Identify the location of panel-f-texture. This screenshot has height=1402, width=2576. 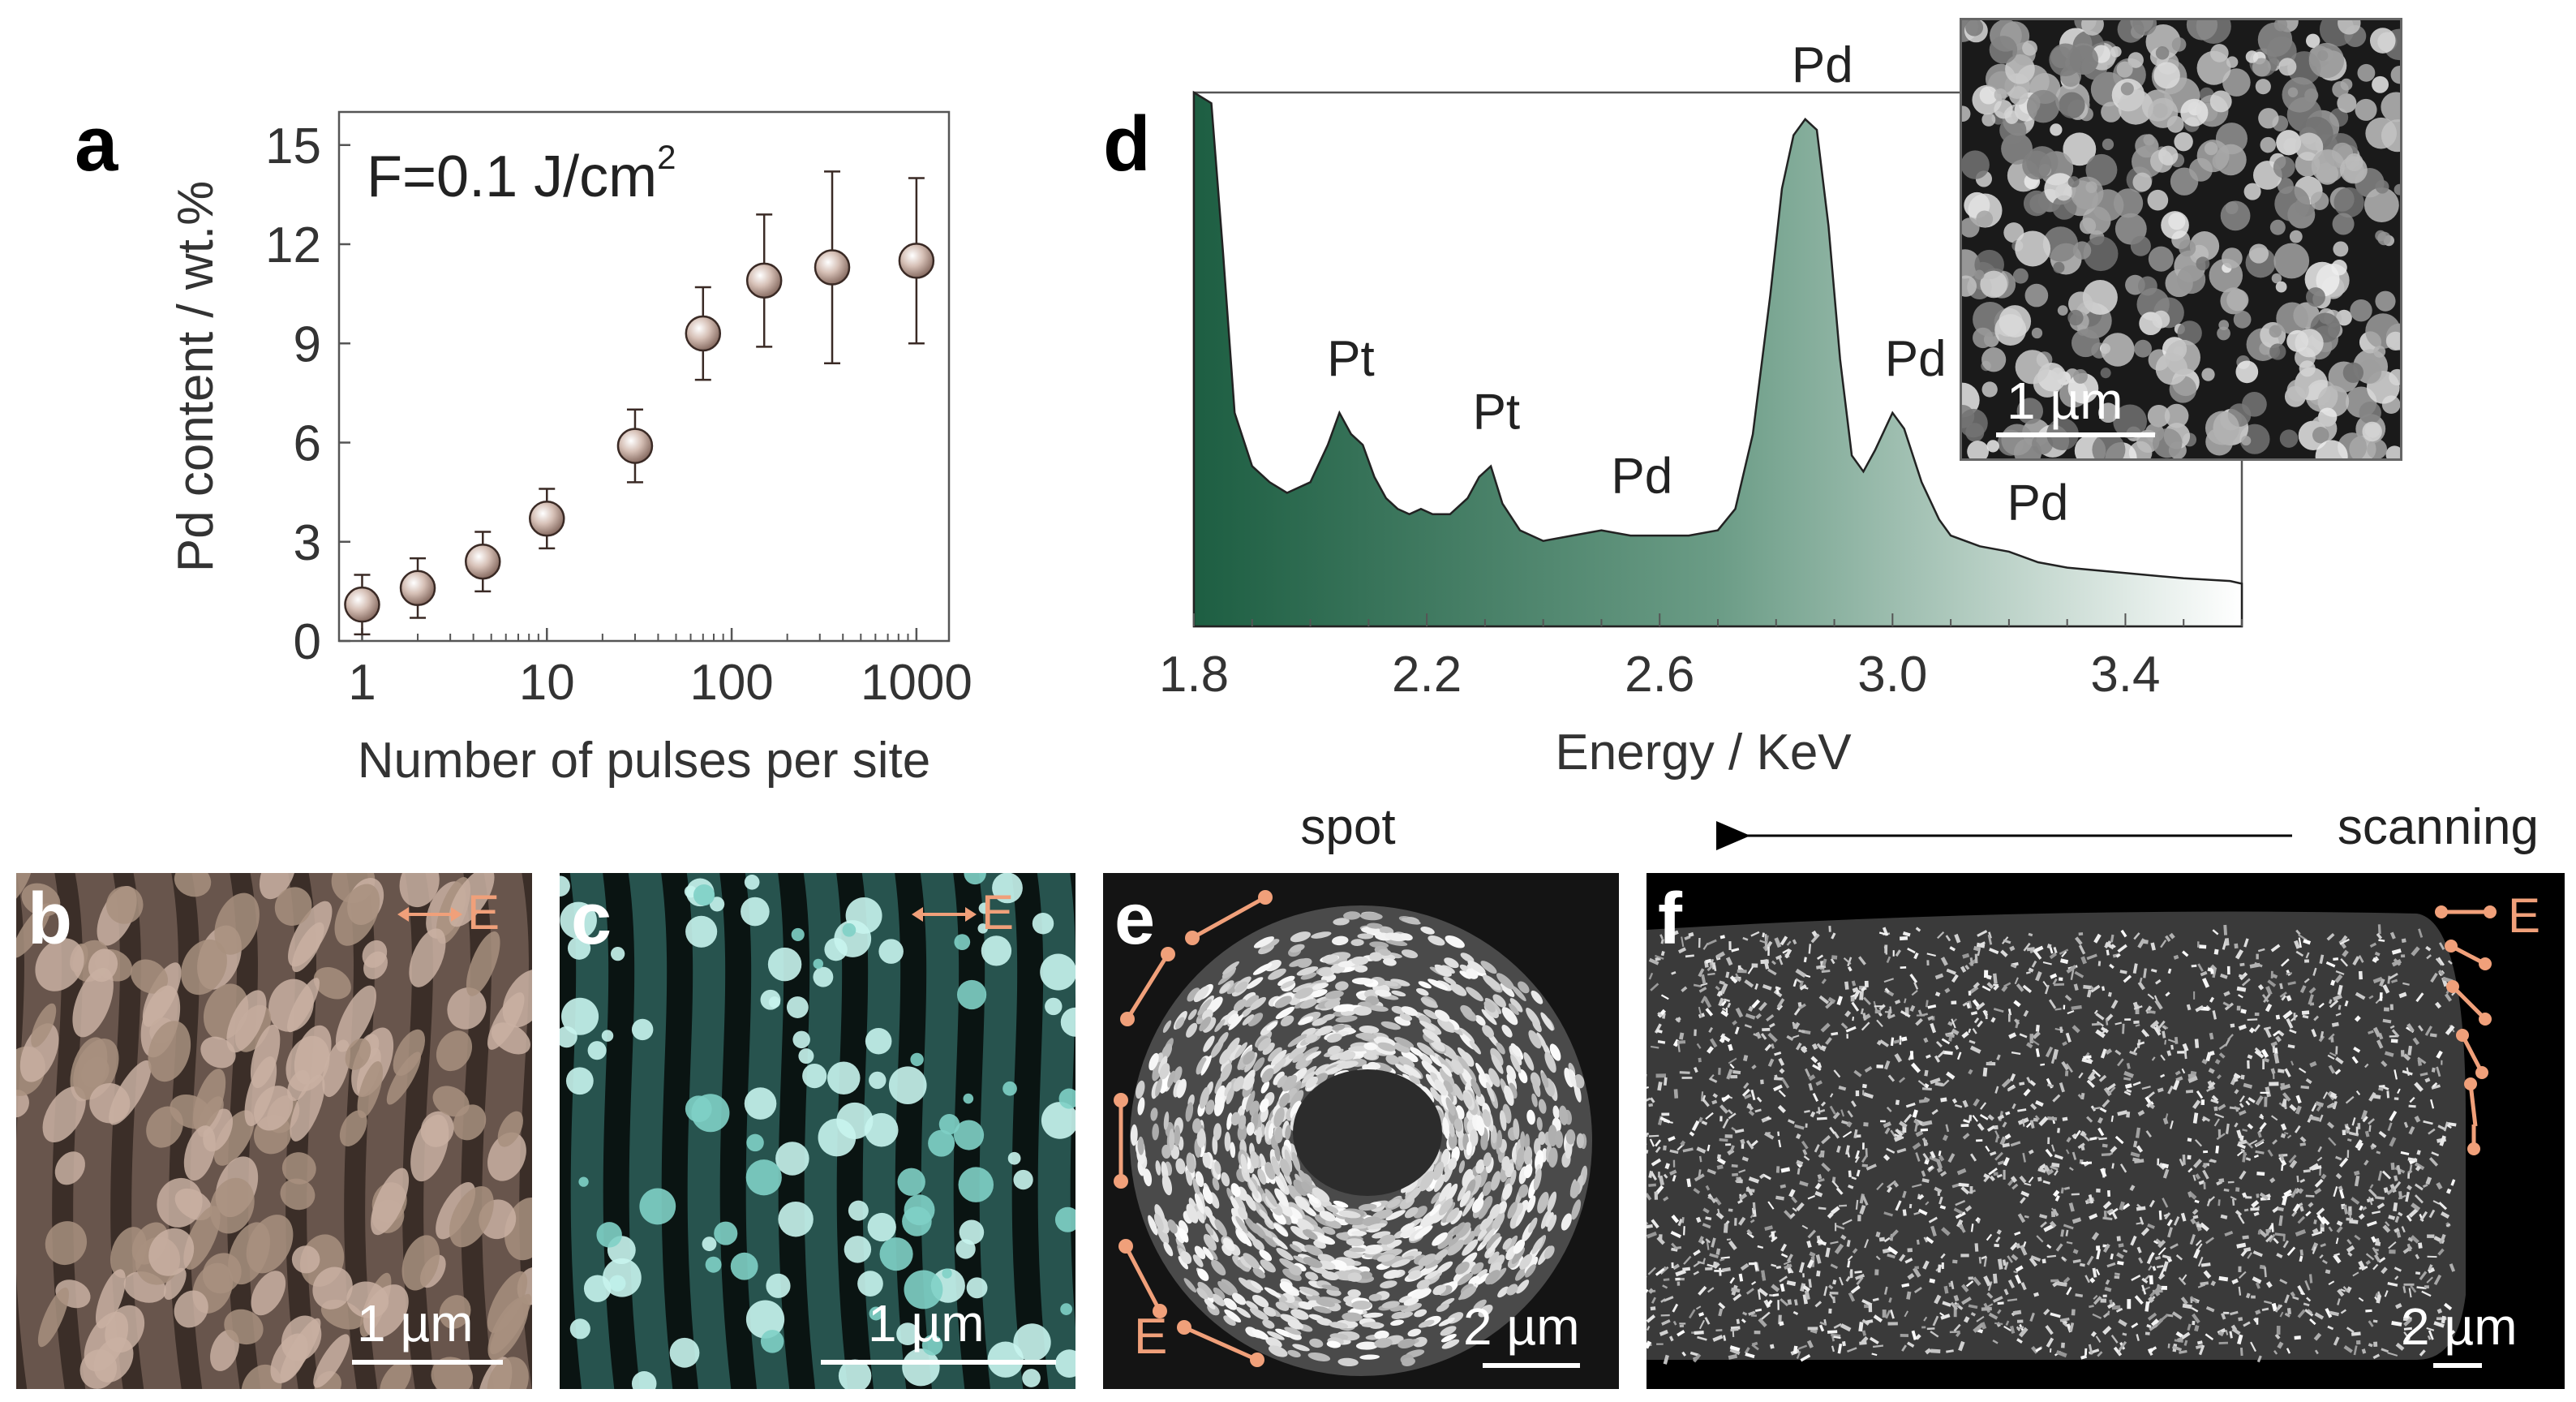
(2056, 1138).